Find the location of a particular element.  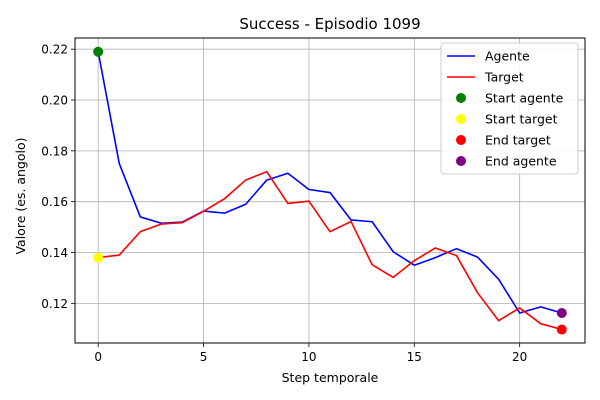

marker-end-agente is located at coordinates (561, 313).